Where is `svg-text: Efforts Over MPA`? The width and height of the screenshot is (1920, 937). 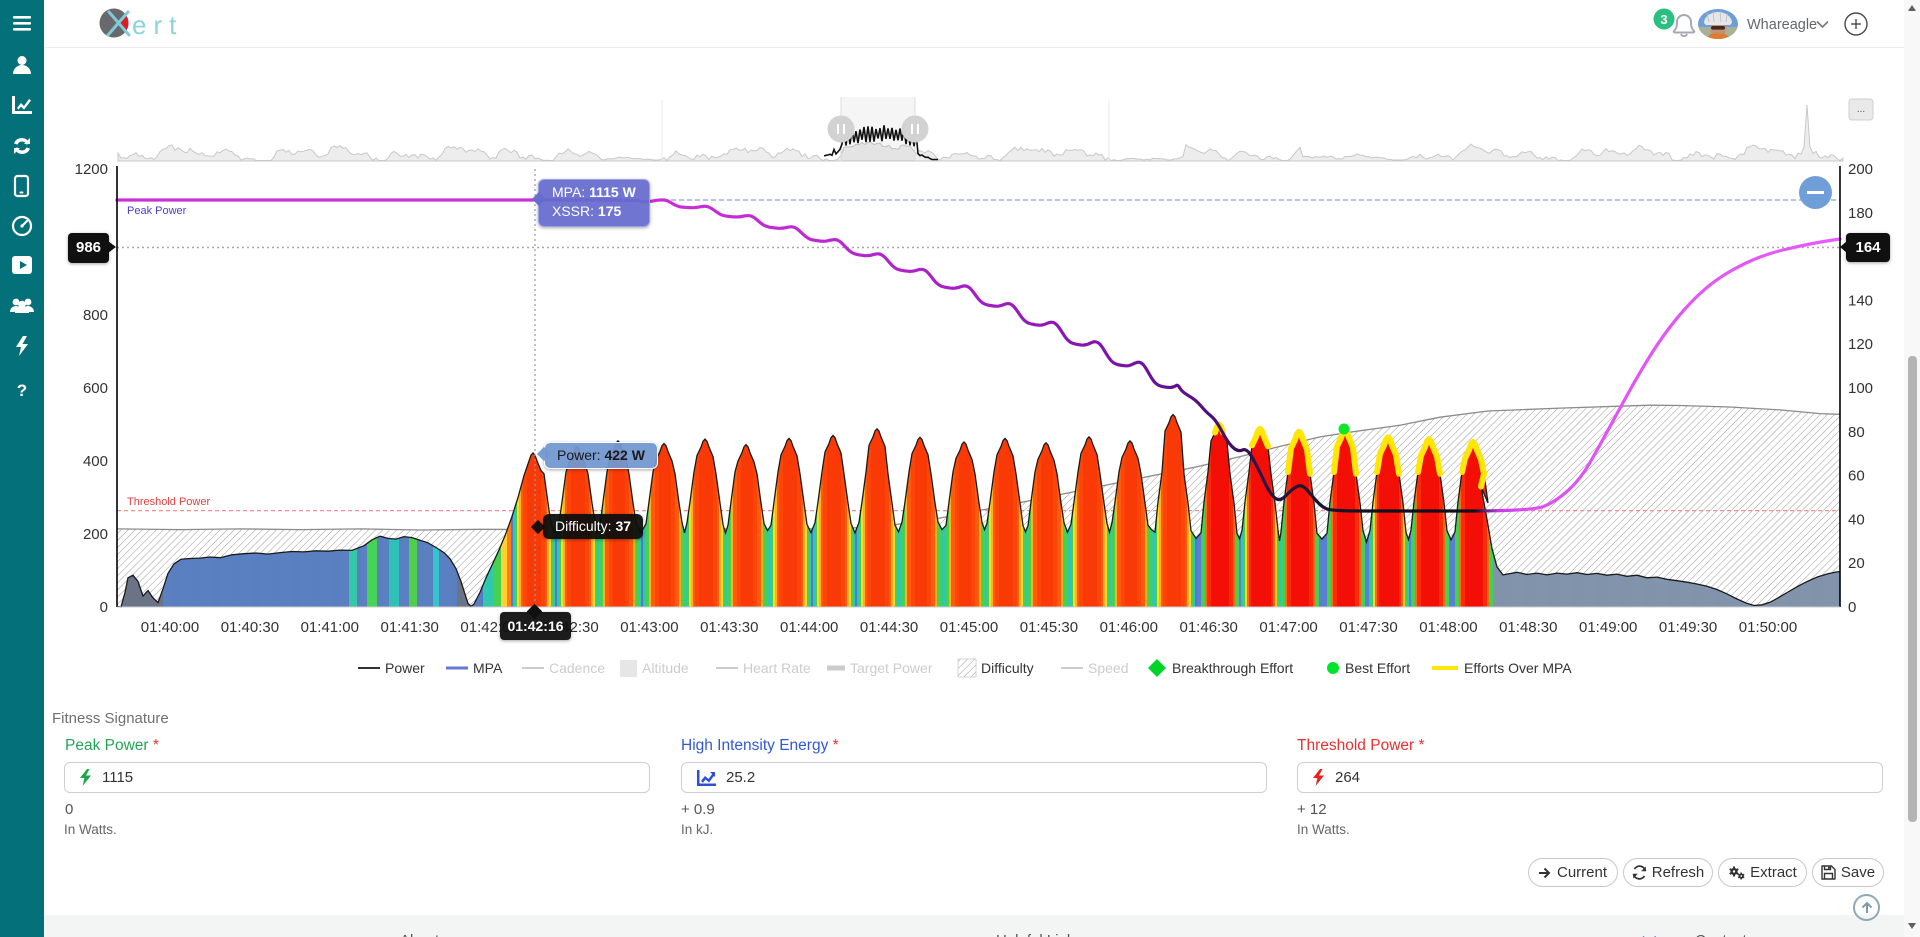 svg-text: Efforts Over MPA is located at coordinates (1518, 668).